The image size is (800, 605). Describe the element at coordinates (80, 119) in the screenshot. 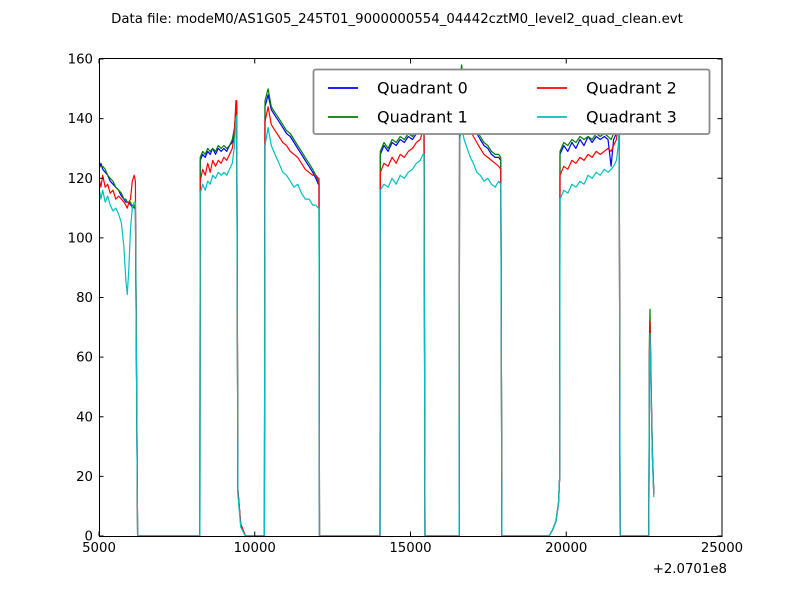

I see `y-tick-label: 140` at that location.